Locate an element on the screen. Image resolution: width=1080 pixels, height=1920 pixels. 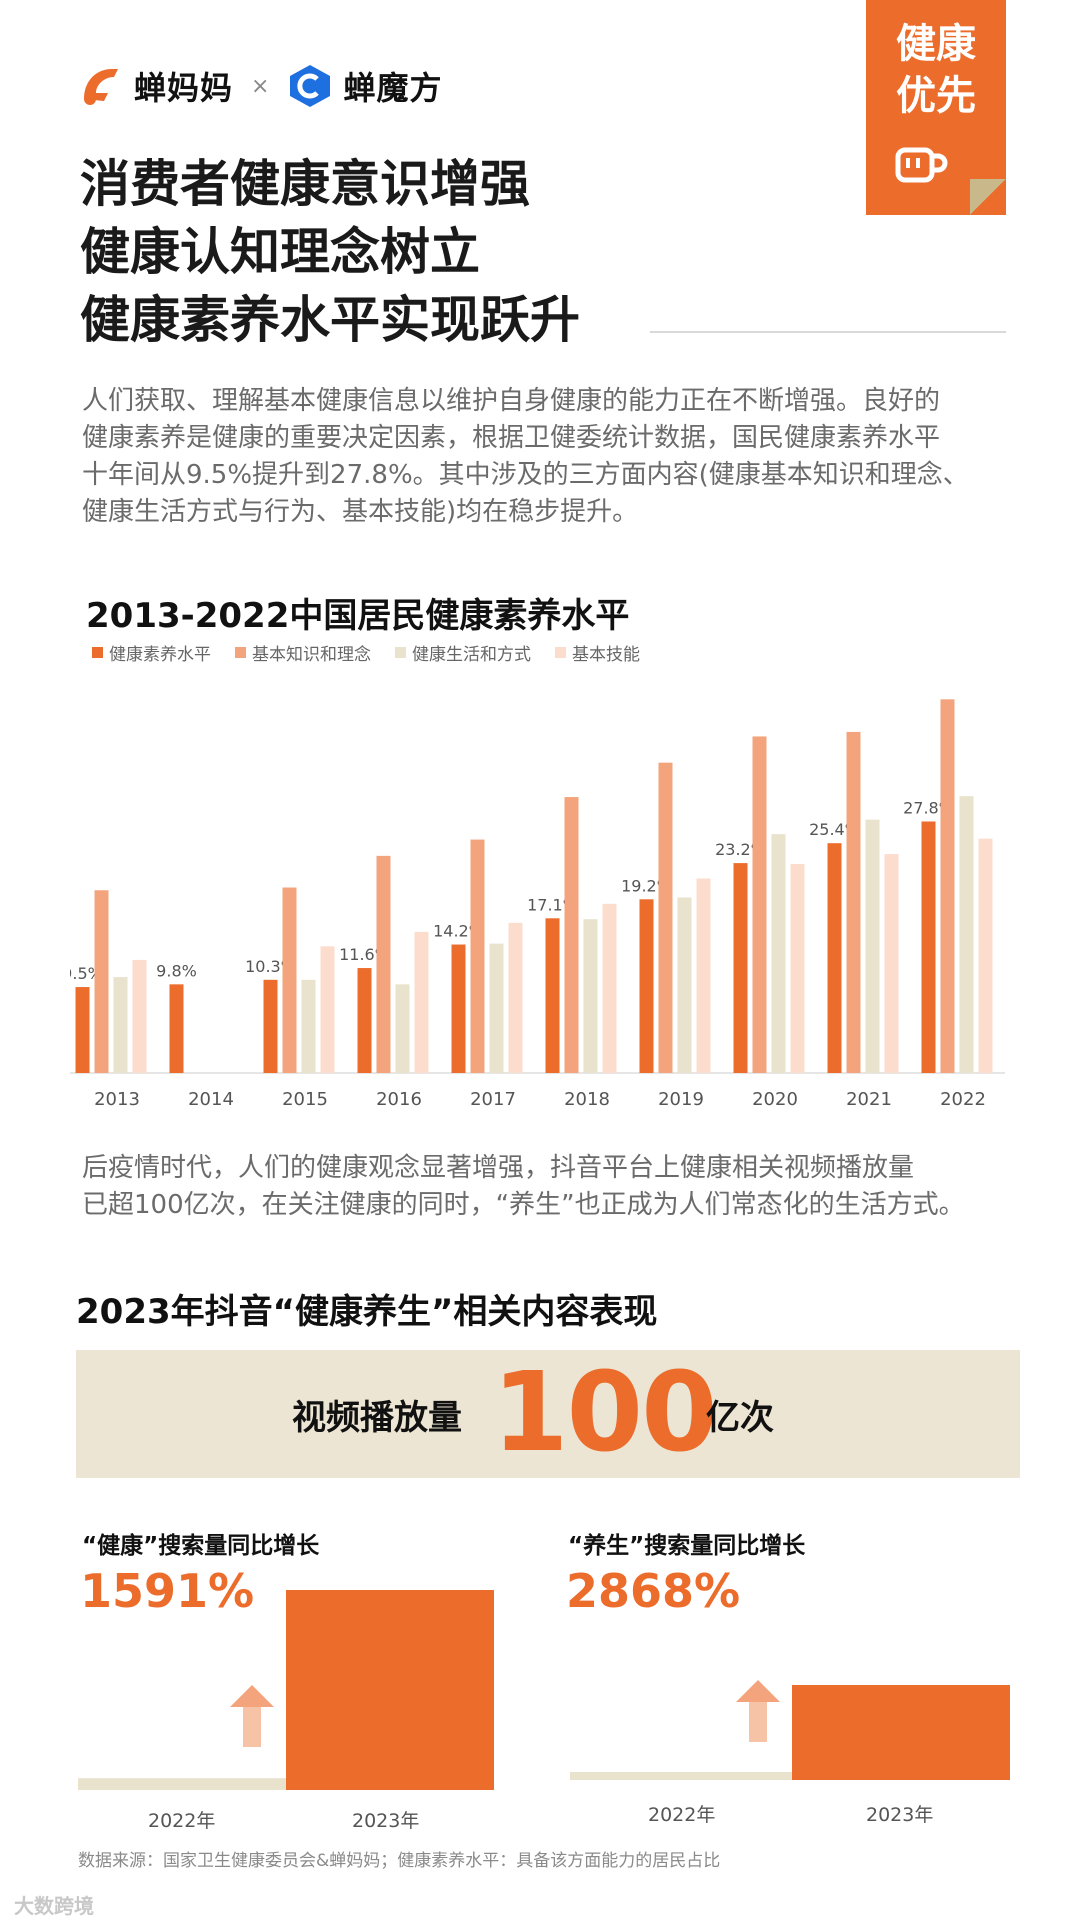
video-views-banner: 视频播放量 100 亿次 is located at coordinates (548, 1414).